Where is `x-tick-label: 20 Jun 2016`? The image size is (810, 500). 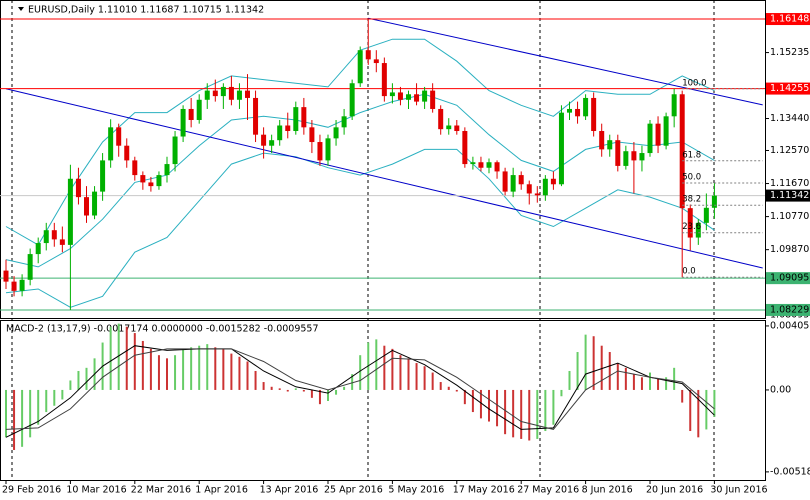
x-tick-label: 20 Jun 2016 is located at coordinates (674, 490).